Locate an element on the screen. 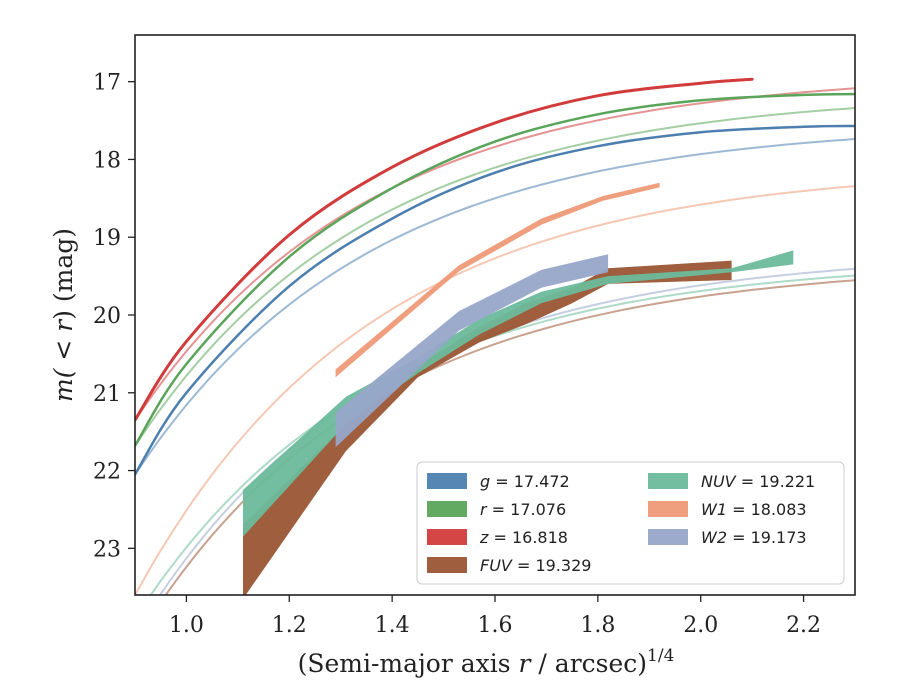 The image size is (900, 700). y-axis-ticks: 17 18 19 20 21 22 23 is located at coordinates (114, 316).